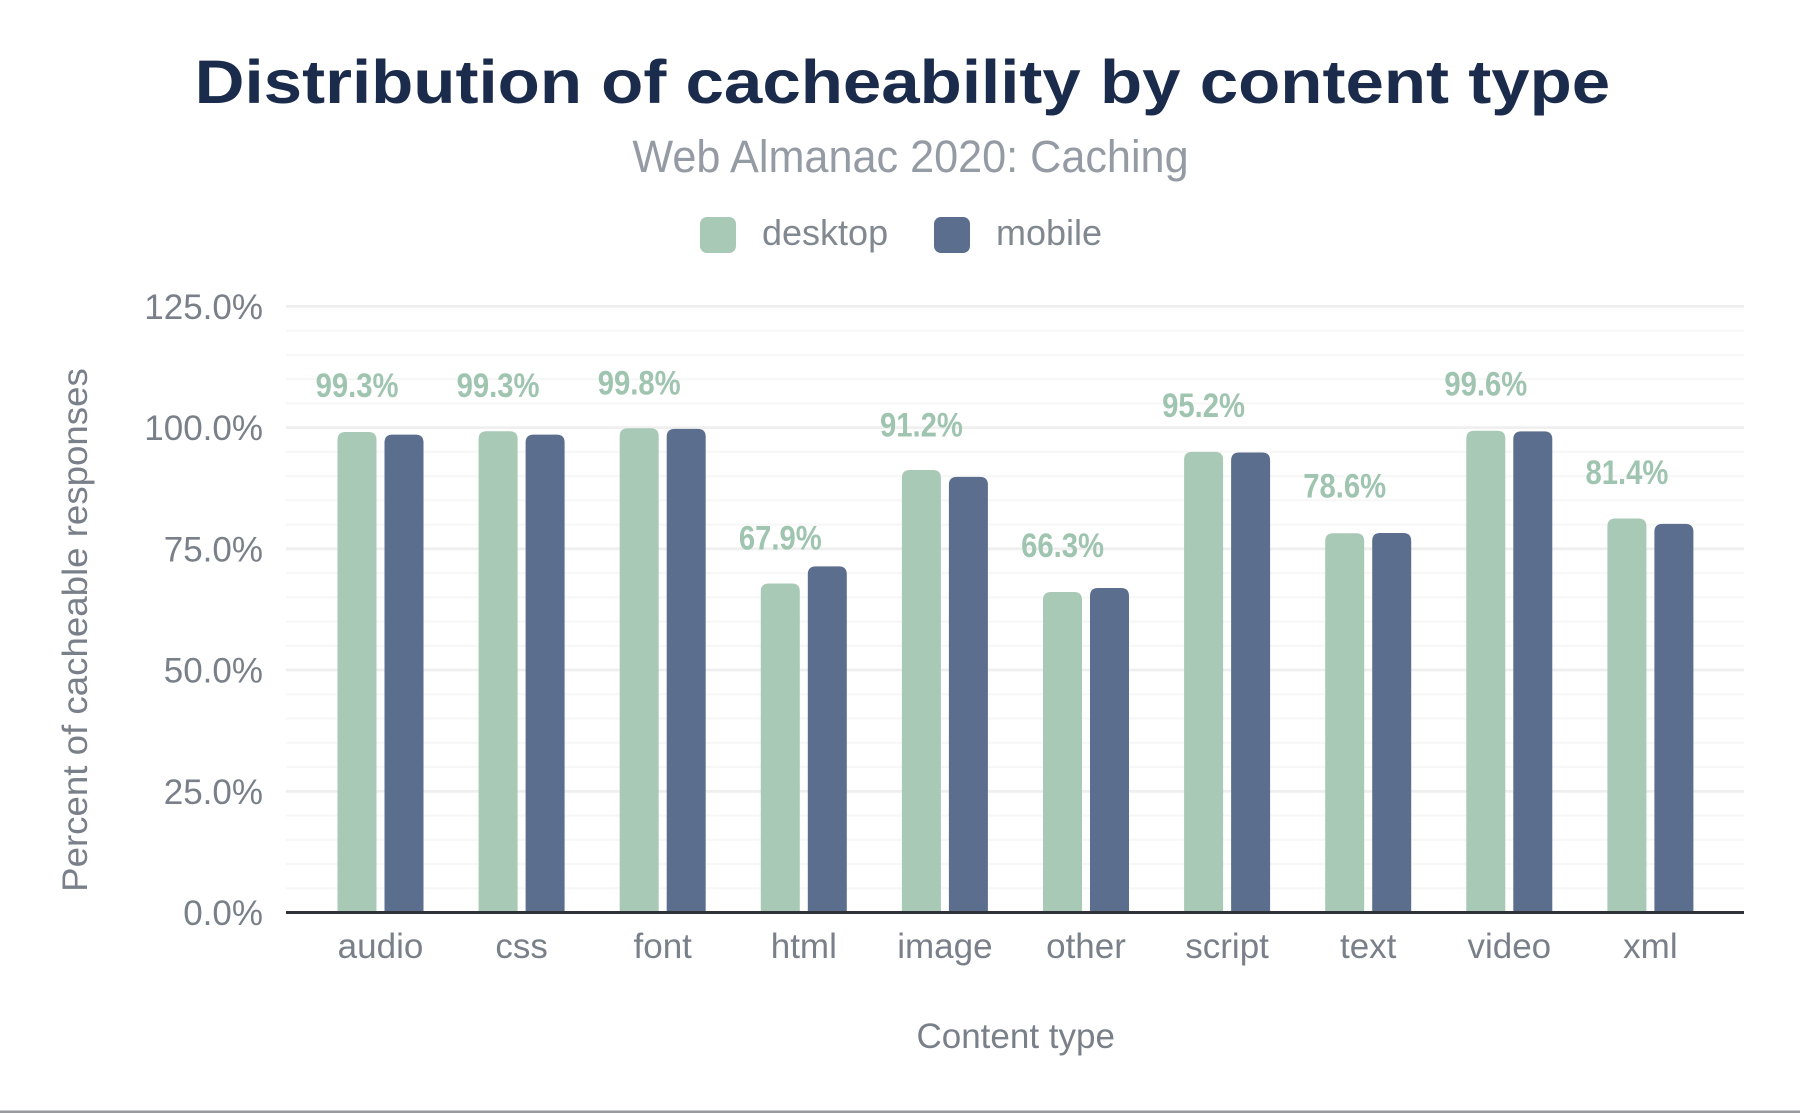 The width and height of the screenshot is (1800, 1113). I want to click on svg-text: audio, so click(381, 946).